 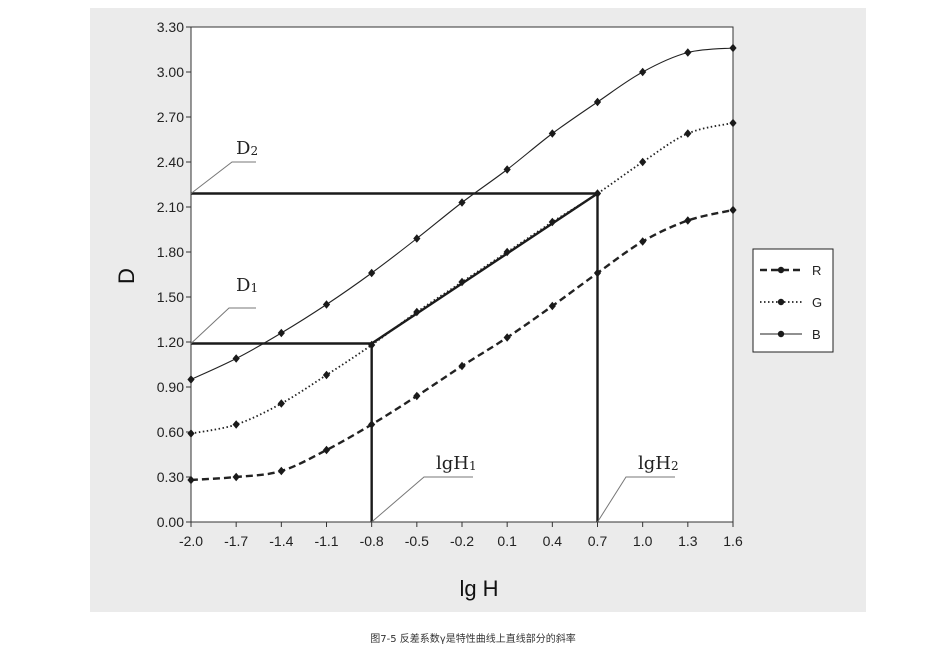 I want to click on y-tick-label: 1.80, so click(x=170, y=252).